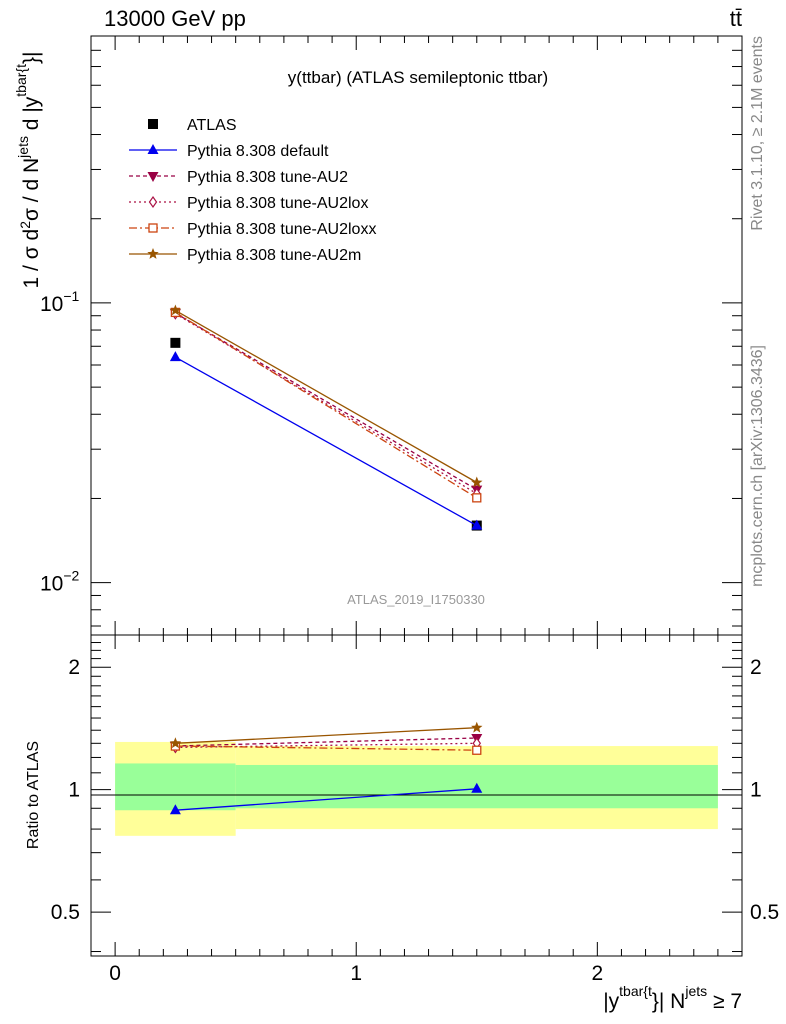  I want to click on legend-entry-default: Pythia 8.308 default, so click(229, 151).